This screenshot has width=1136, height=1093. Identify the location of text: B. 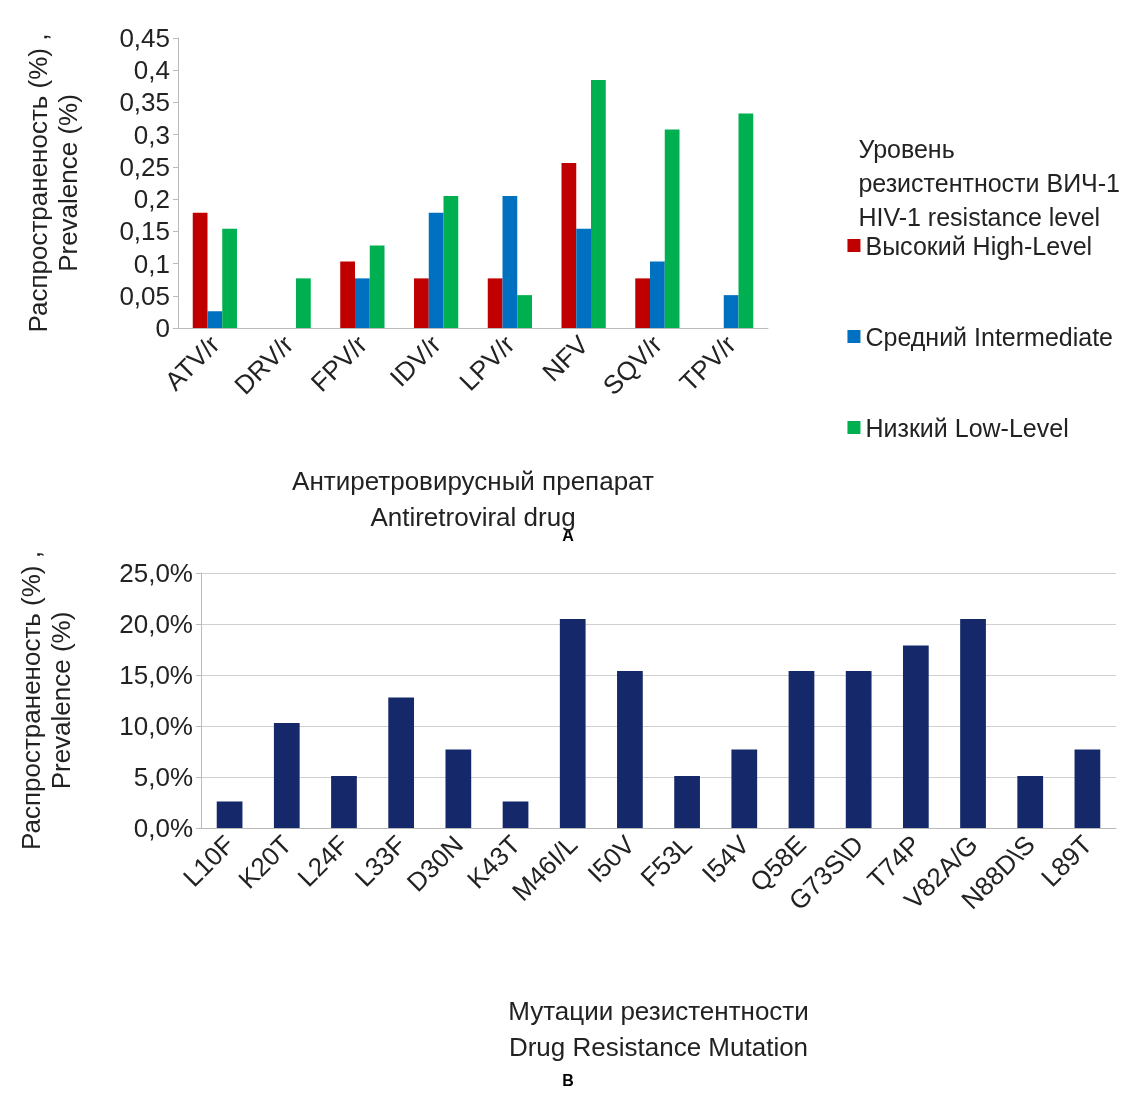
(568, 1080).